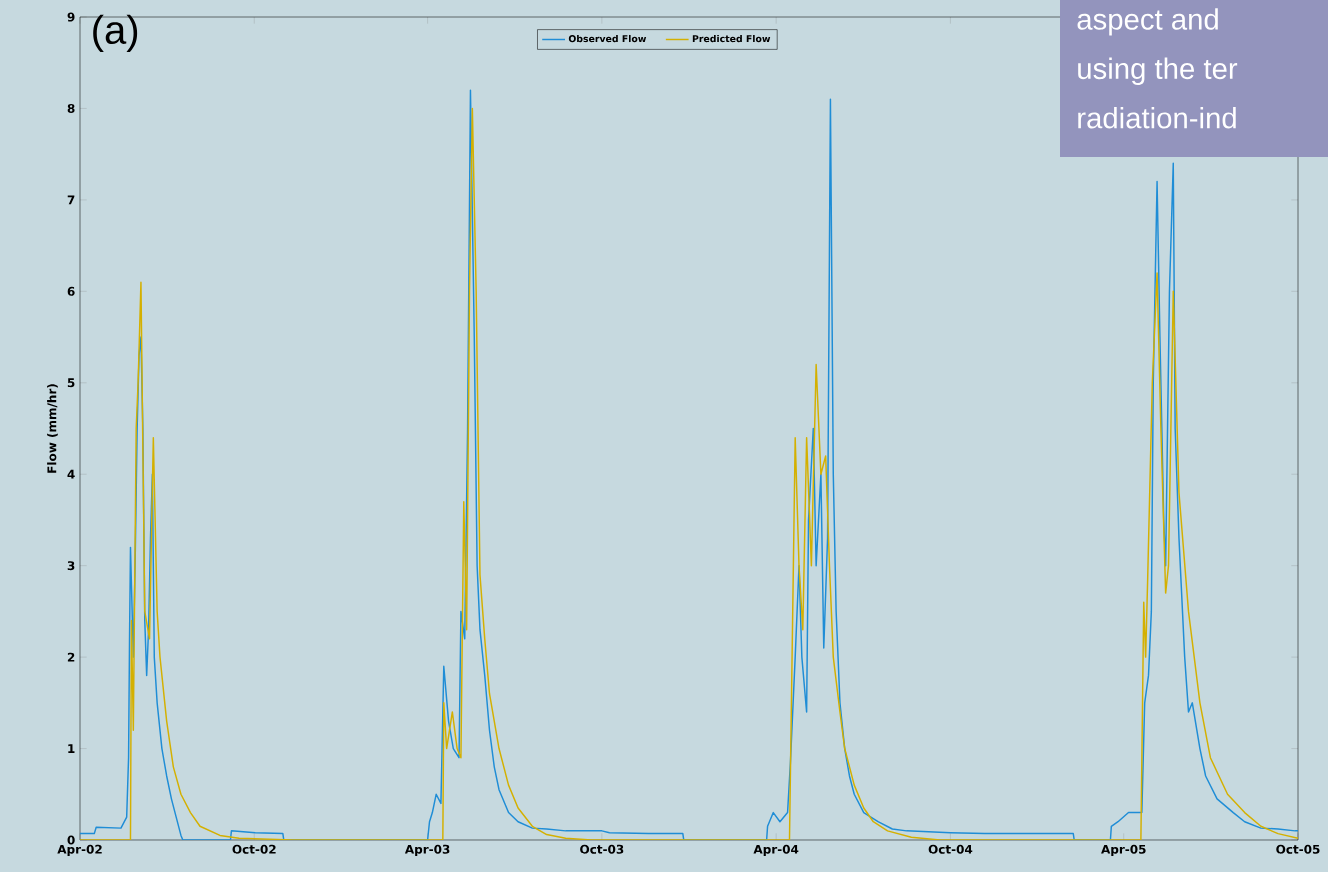  I want to click on x-tick-label: Oct-04, so click(950, 849).